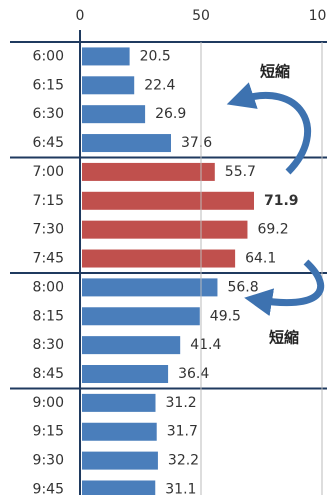 The image size is (327, 495). I want to click on y-tick-label: 7:45, so click(48, 259).